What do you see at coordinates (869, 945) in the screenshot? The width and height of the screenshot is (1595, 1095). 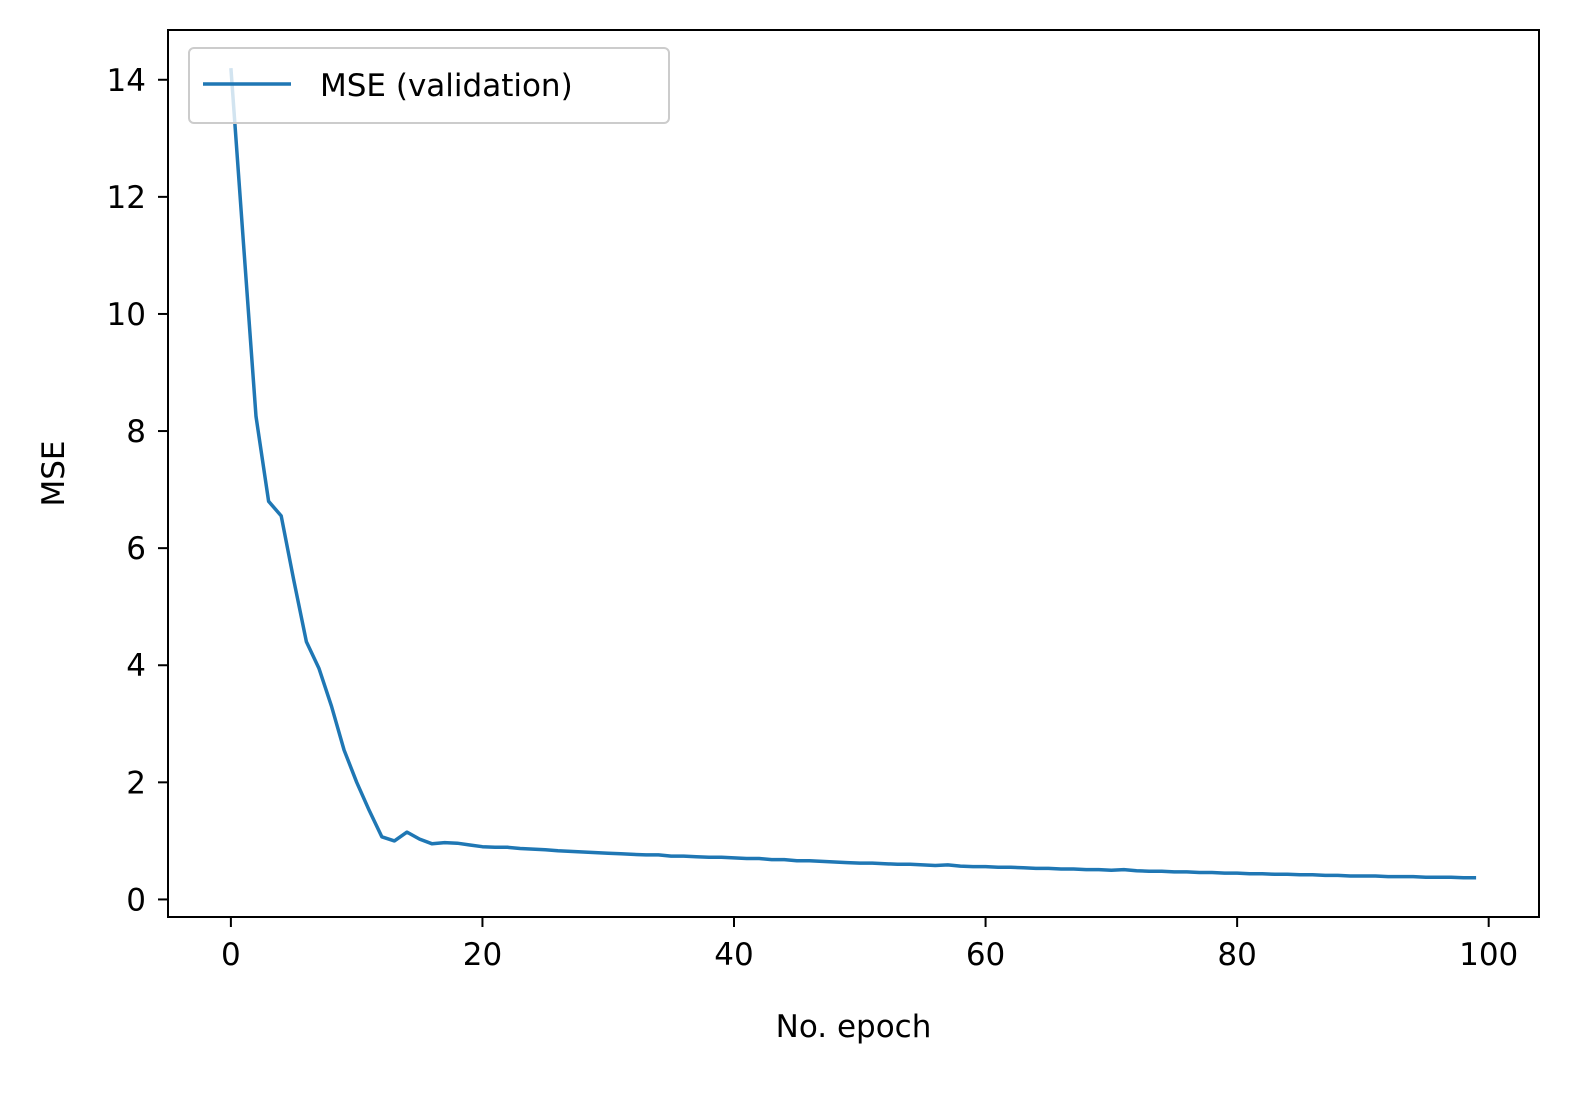 I see `x-axis-ticks: 0 20 40 60 80 100` at bounding box center [869, 945].